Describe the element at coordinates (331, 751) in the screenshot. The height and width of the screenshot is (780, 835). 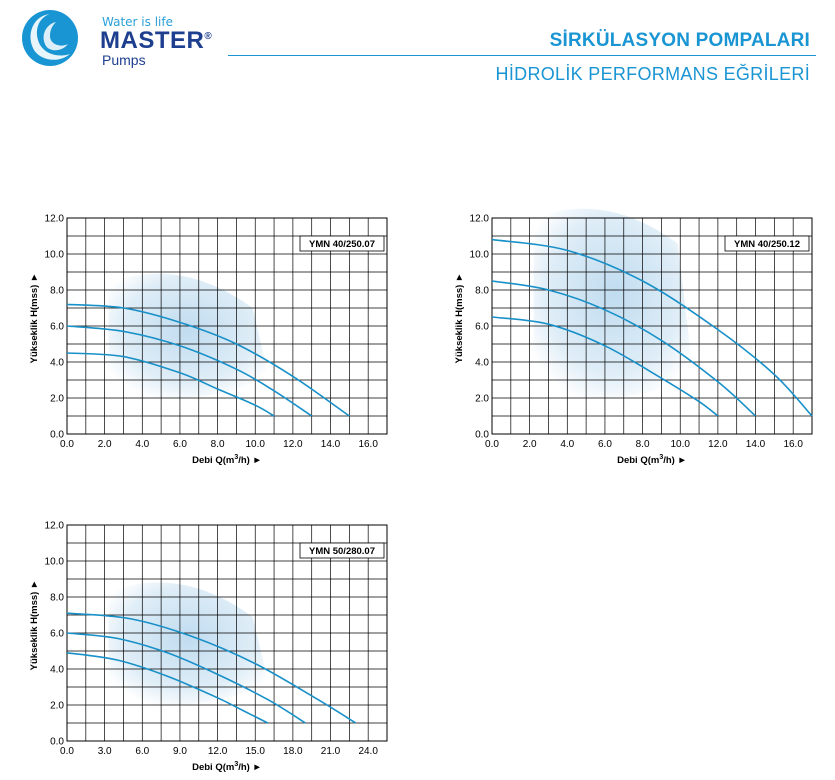
I see `x-tick-label: 21.0` at that location.